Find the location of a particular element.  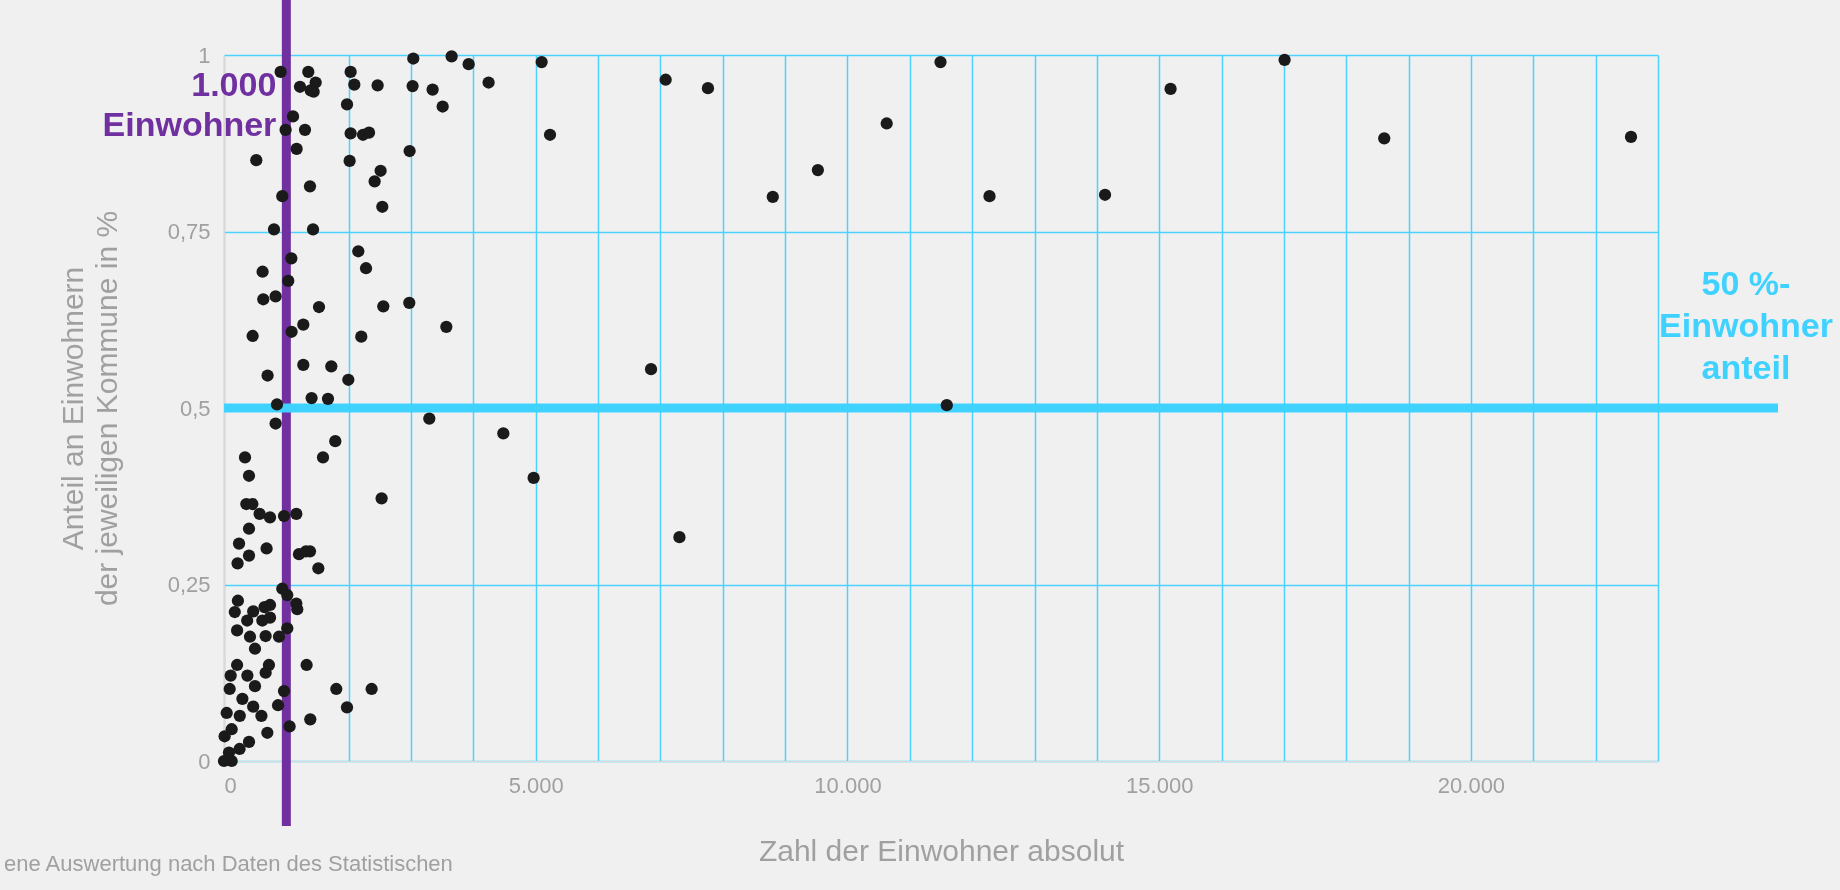

ref-line-label: 50 %- Einwohner anteil is located at coordinates (1746, 325).